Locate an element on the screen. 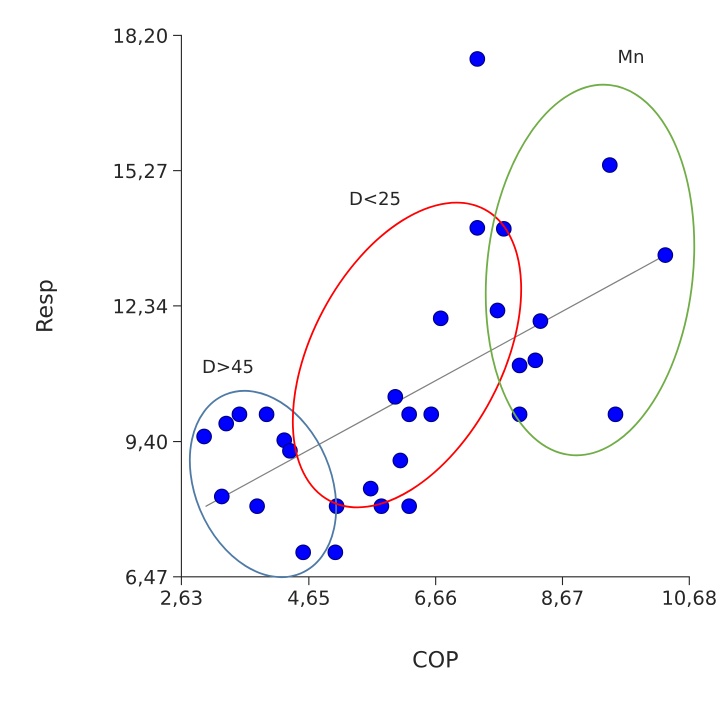  annotation: D>45 is located at coordinates (228, 367).